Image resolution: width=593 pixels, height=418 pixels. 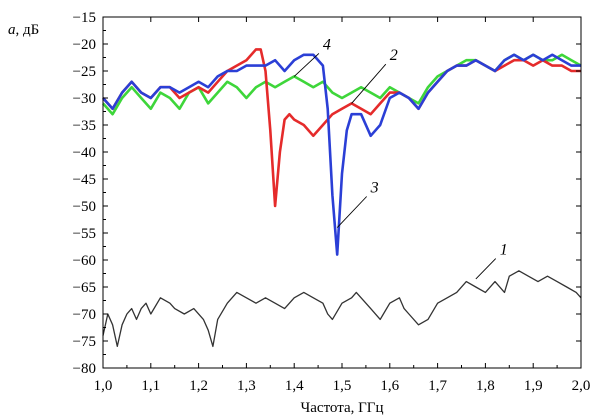 What do you see at coordinates (84, 342) in the screenshot?
I see `y-tick-label: −75` at bounding box center [84, 342].